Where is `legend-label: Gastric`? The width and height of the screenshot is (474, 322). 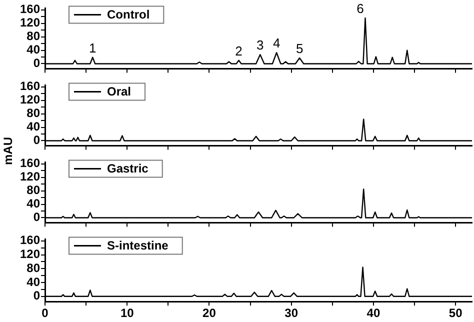 legend-label: Gastric is located at coordinates (128, 169).